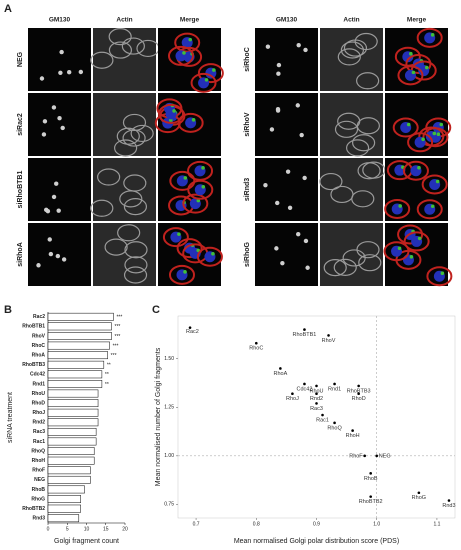  I want to click on category-label: RhoU, so click(39, 394).